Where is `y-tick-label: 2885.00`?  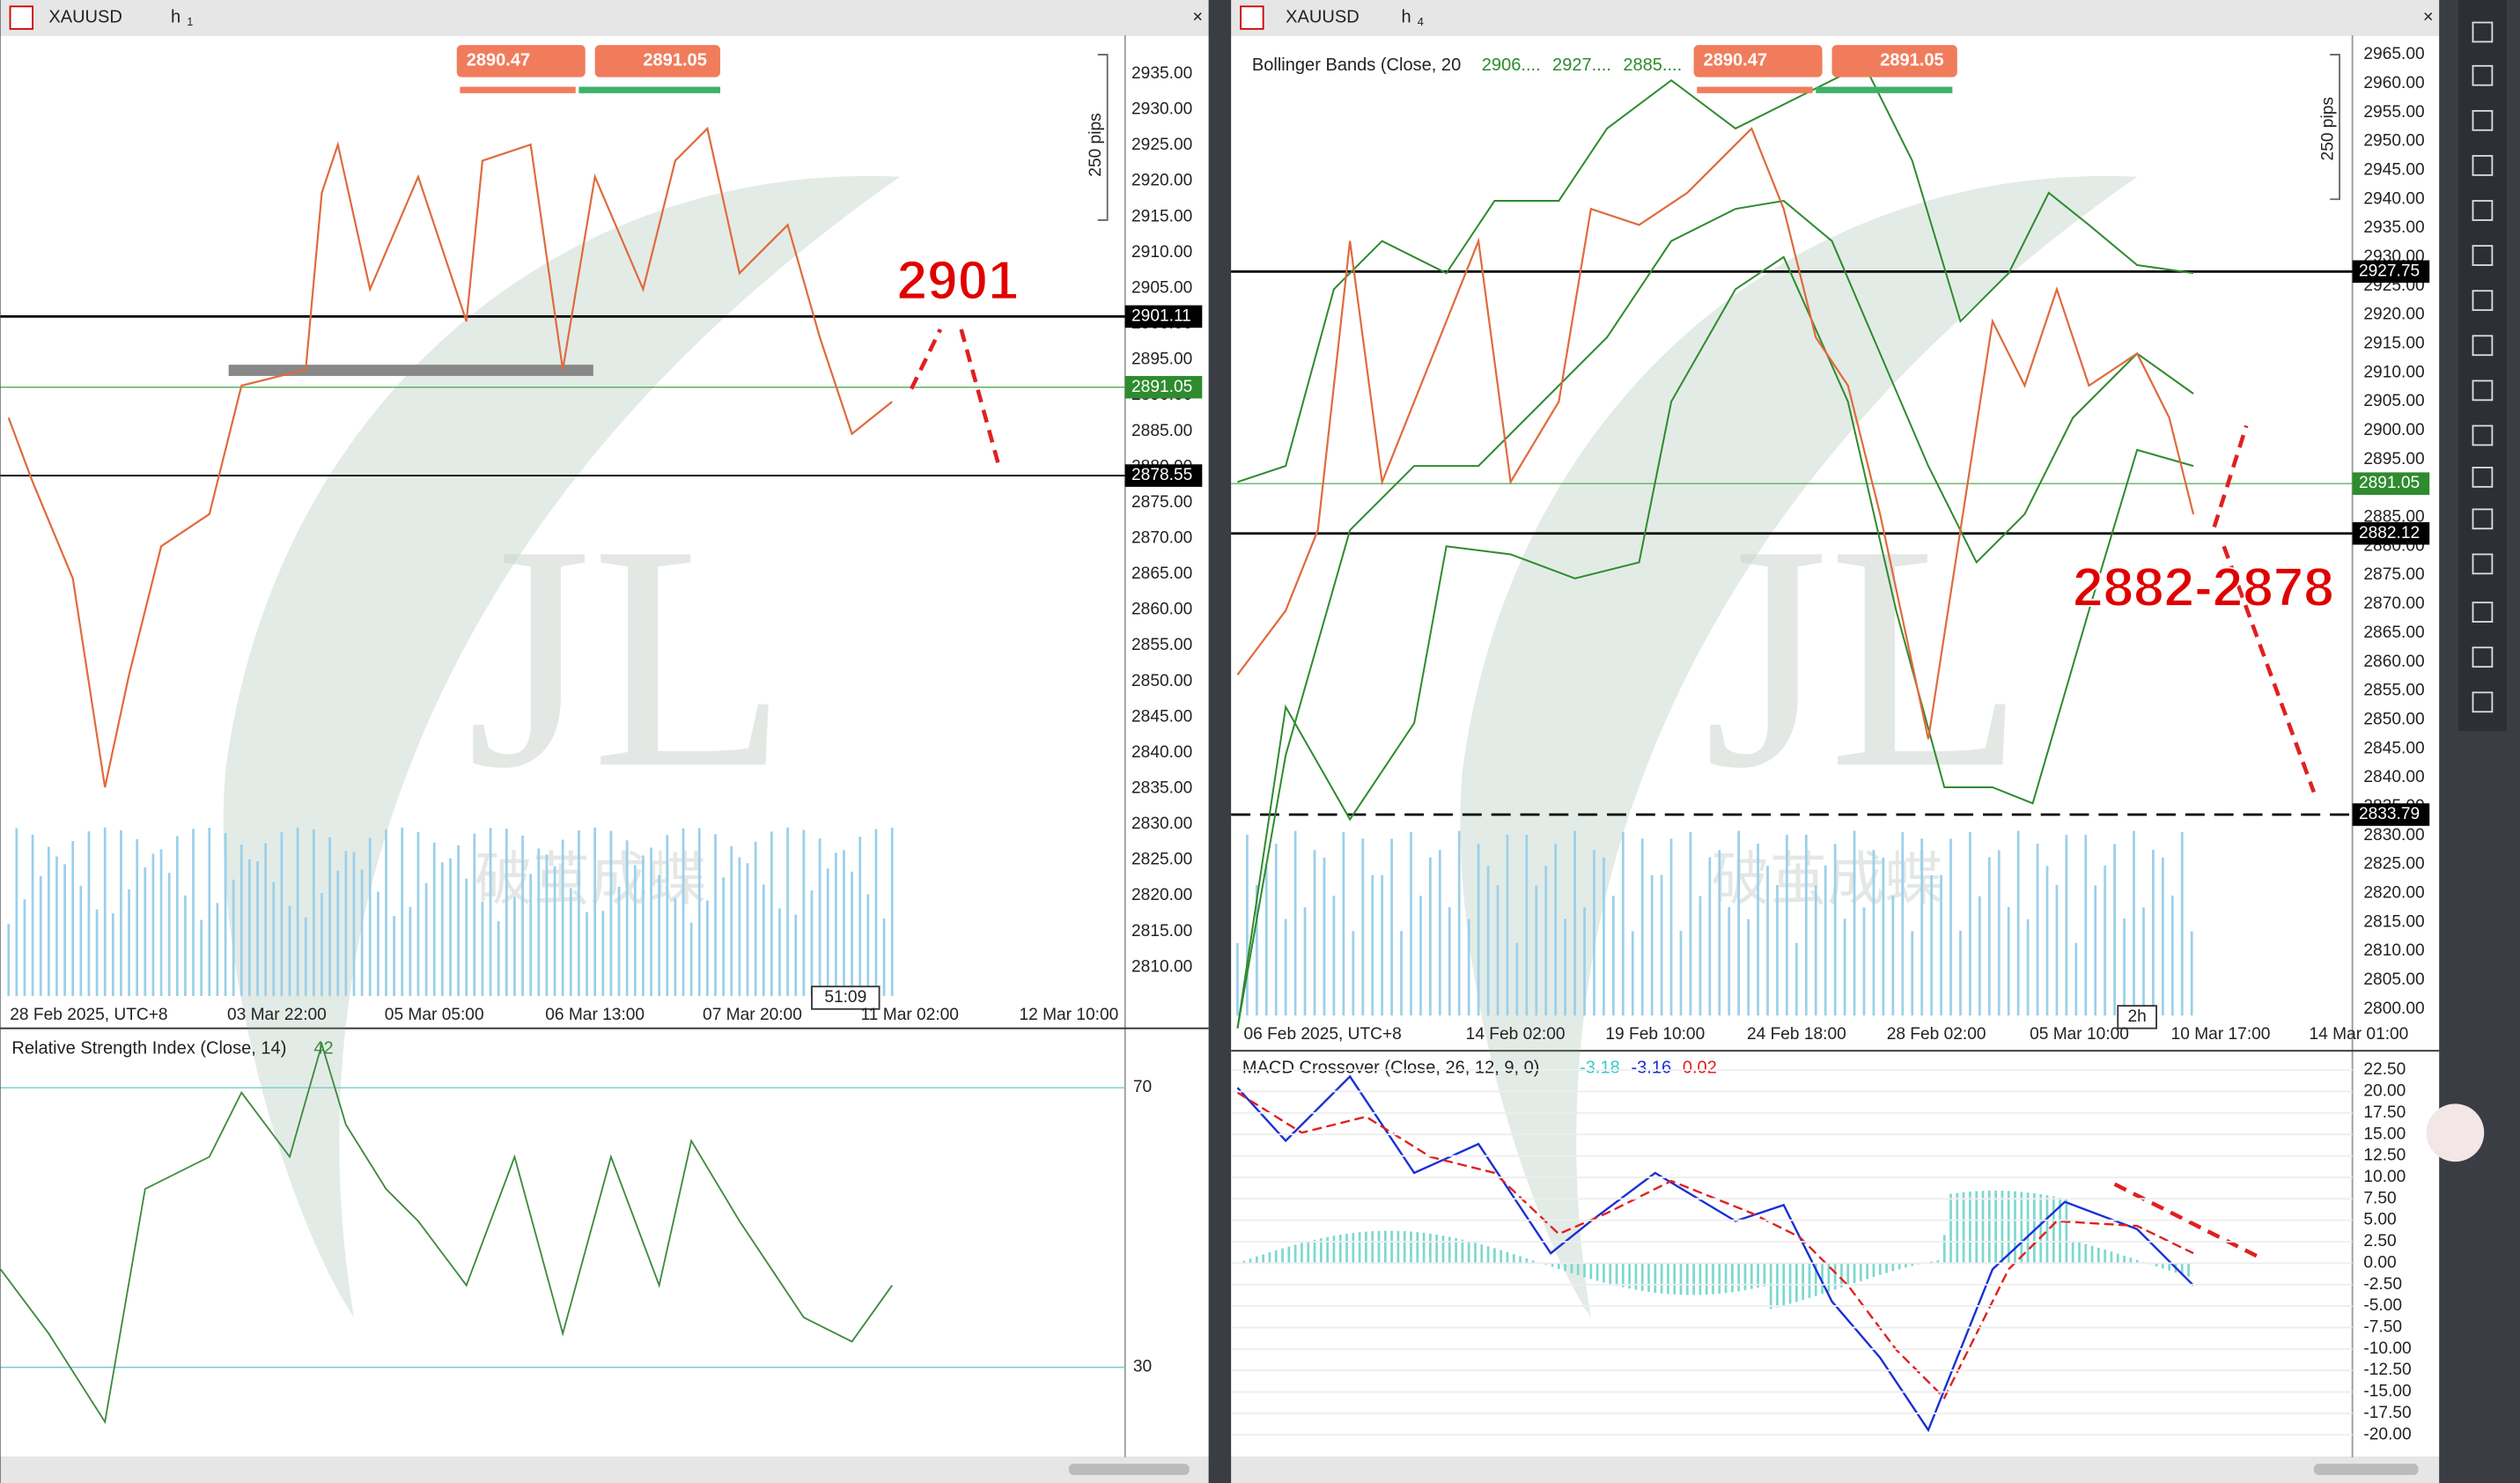
y-tick-label: 2885.00 is located at coordinates (2393, 517).